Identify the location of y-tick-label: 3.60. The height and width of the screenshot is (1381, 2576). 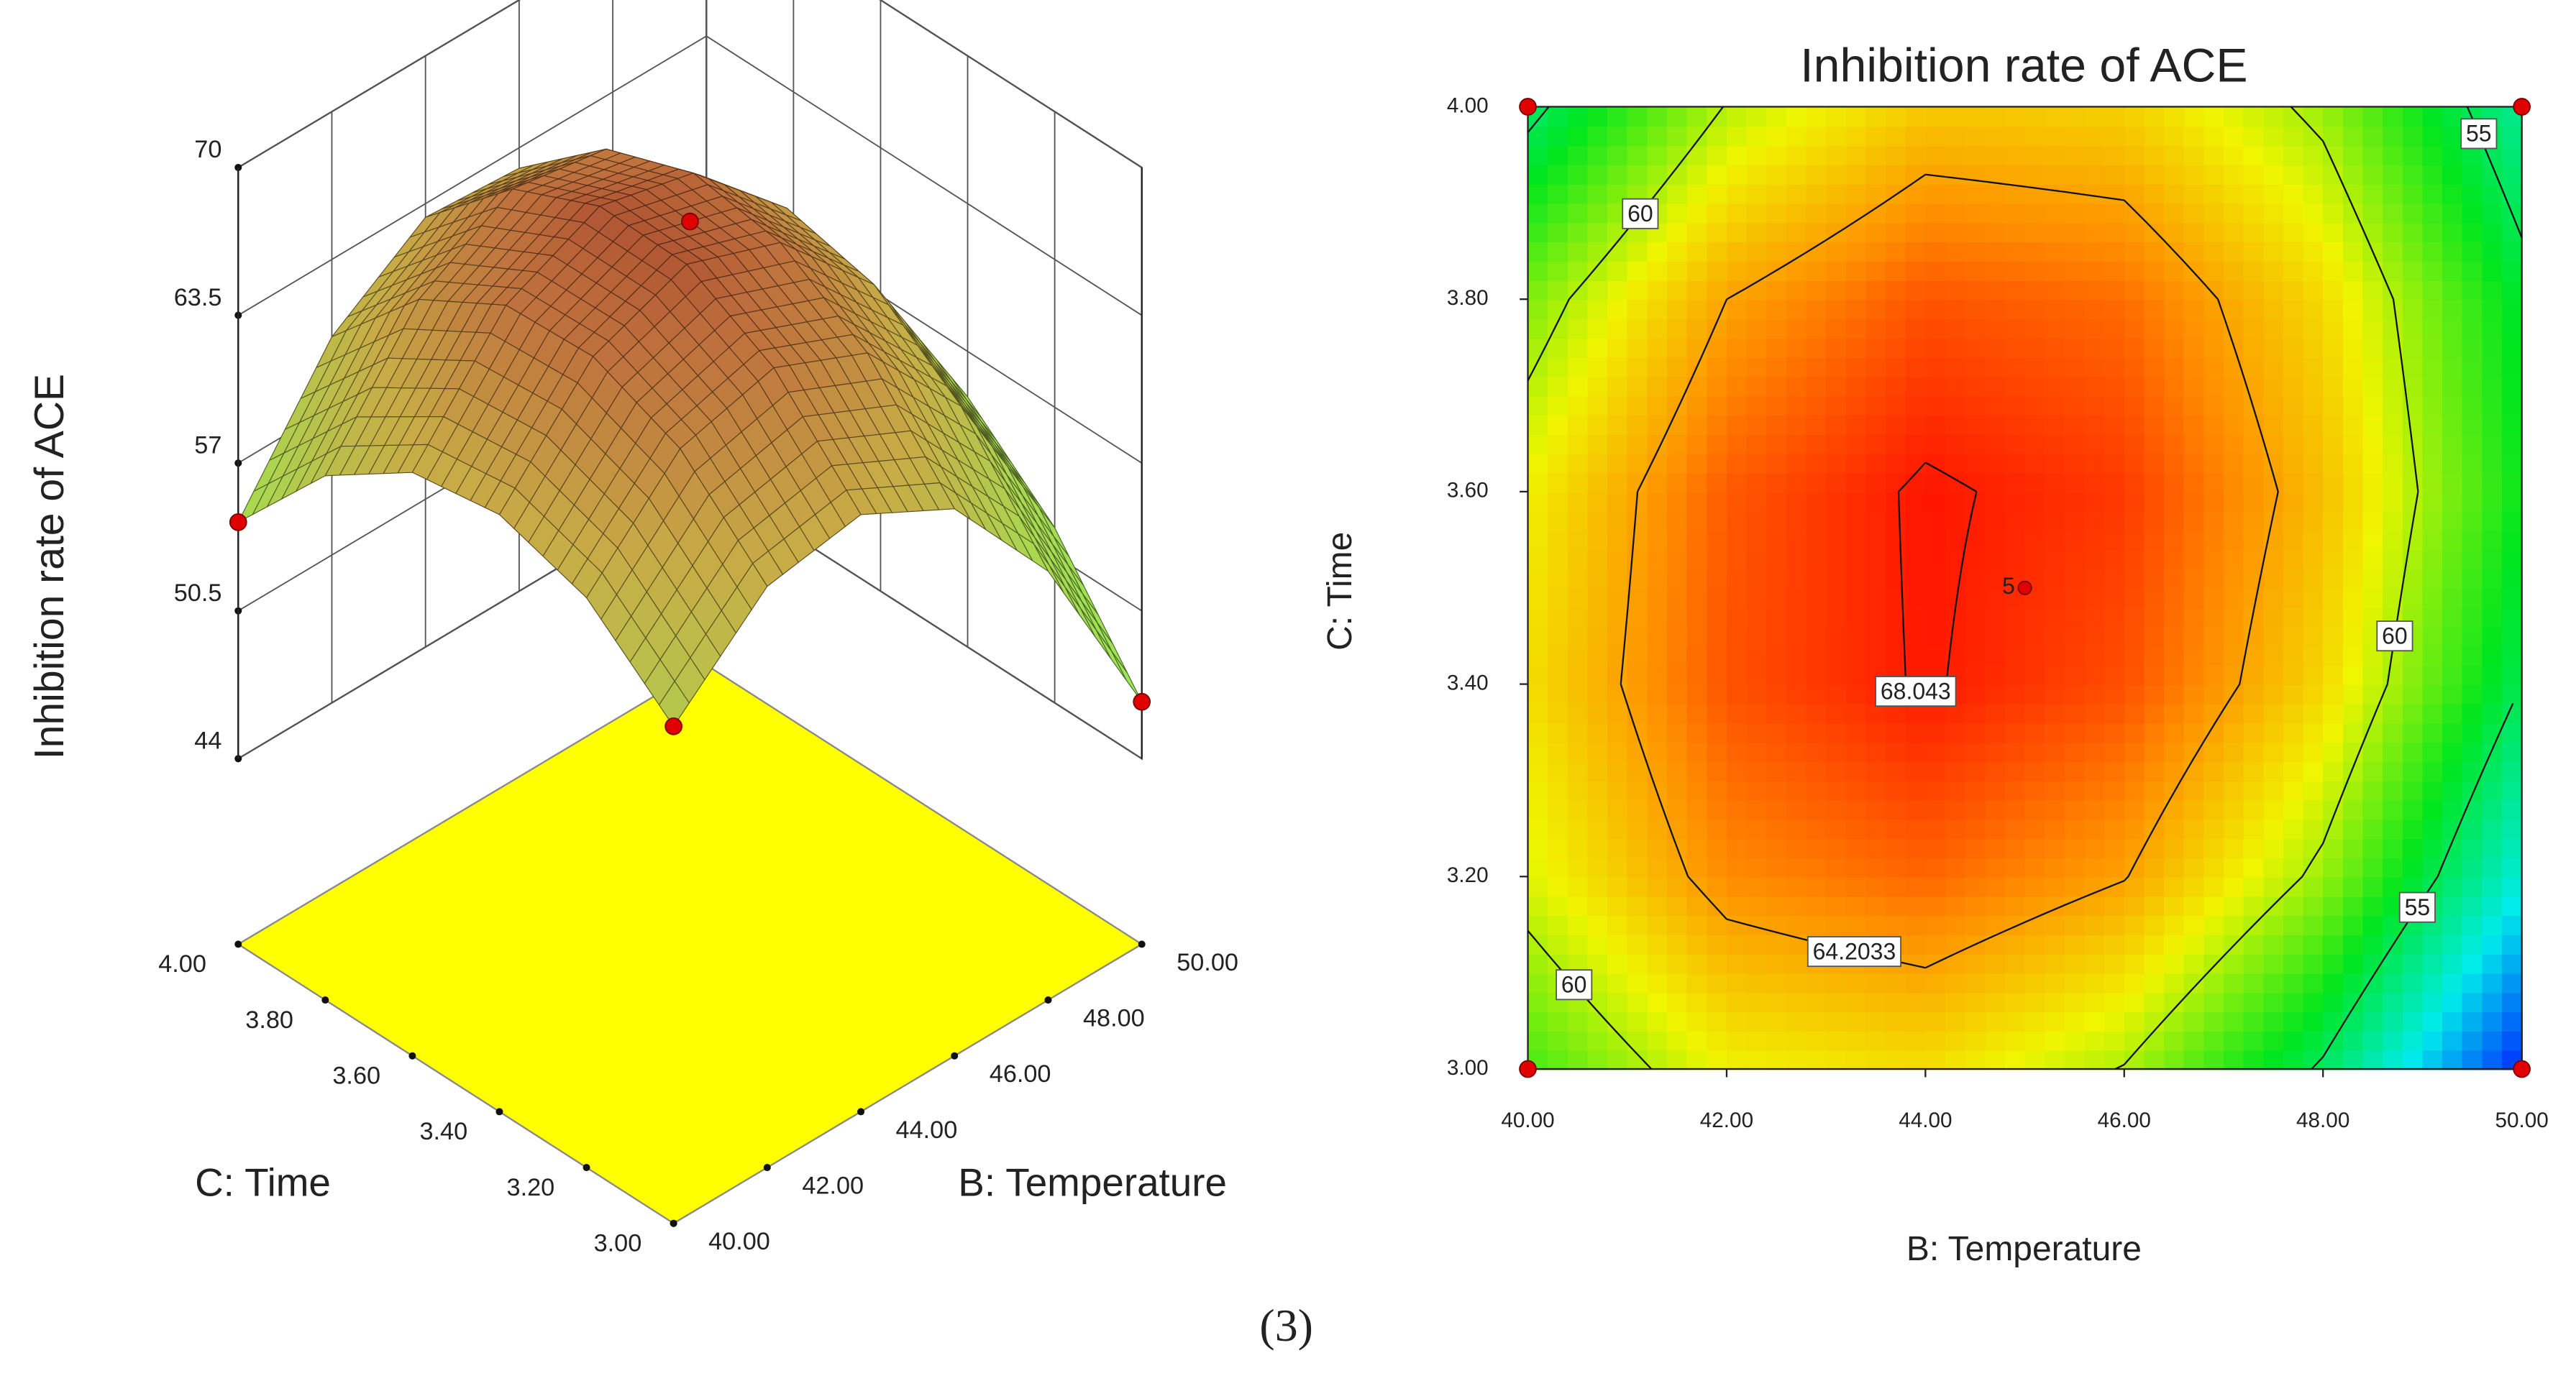
(1468, 491).